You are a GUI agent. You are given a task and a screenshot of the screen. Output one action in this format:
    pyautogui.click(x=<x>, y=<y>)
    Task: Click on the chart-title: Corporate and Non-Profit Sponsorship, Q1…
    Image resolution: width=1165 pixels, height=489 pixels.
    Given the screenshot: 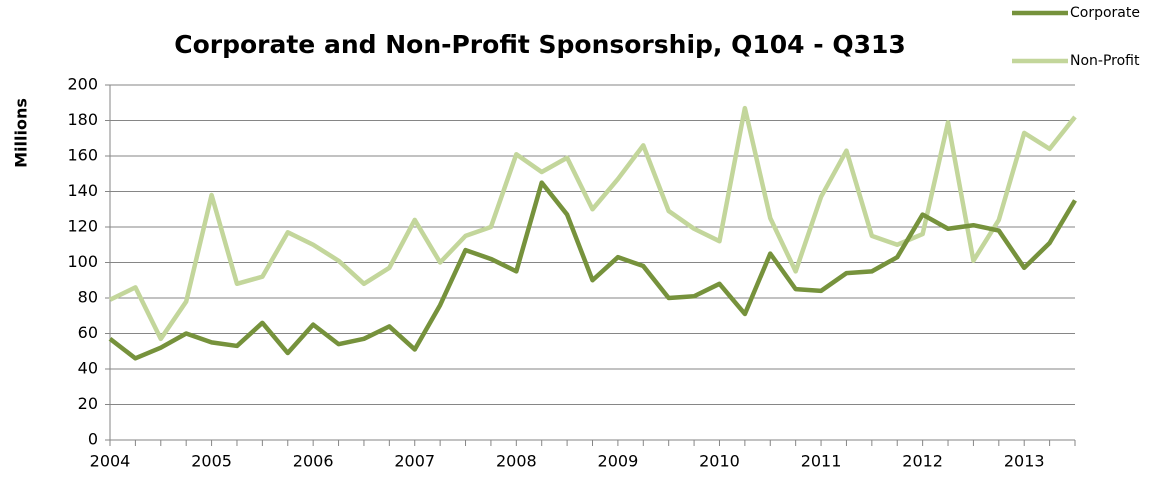 What is the action you would take?
    pyautogui.click(x=540, y=44)
    